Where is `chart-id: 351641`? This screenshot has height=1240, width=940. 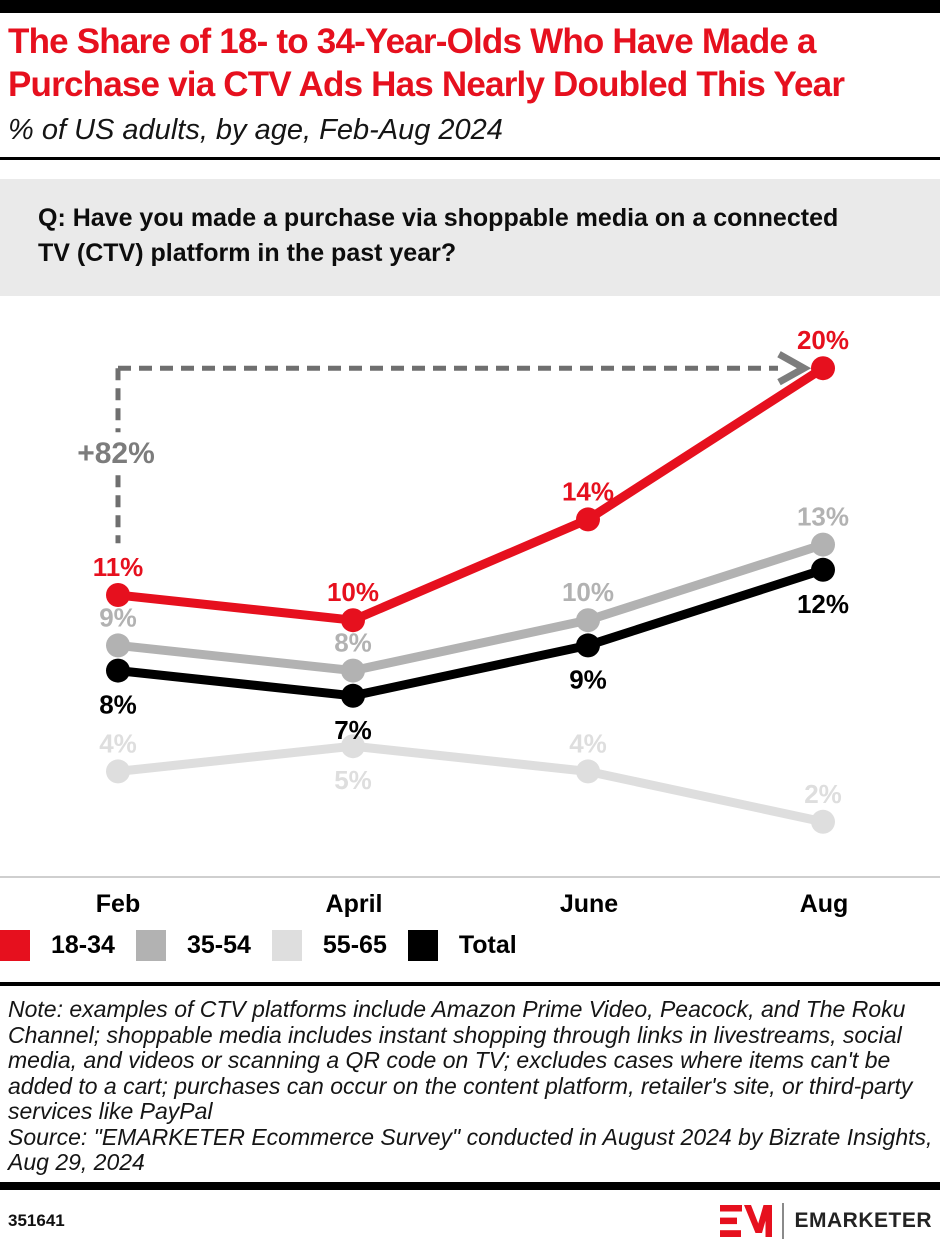 chart-id: 351641 is located at coordinates (36, 1220).